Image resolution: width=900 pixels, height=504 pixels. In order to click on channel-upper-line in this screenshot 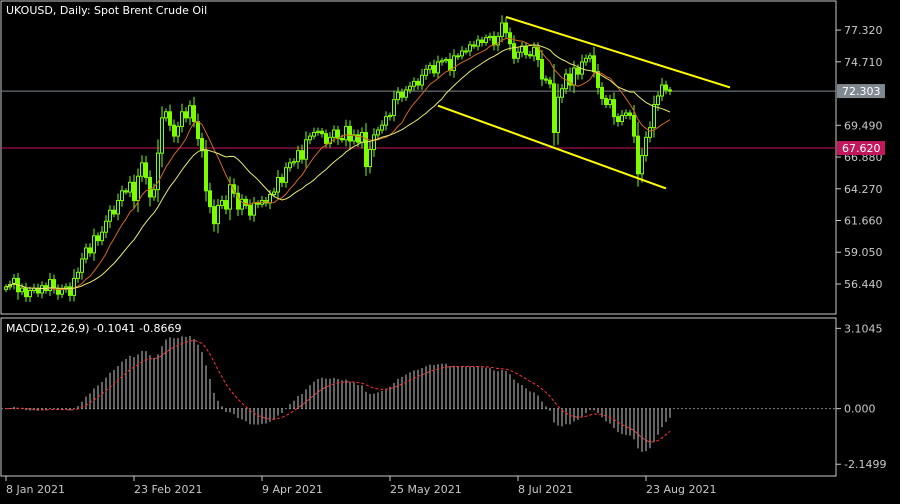, I will do `click(618, 52)`.